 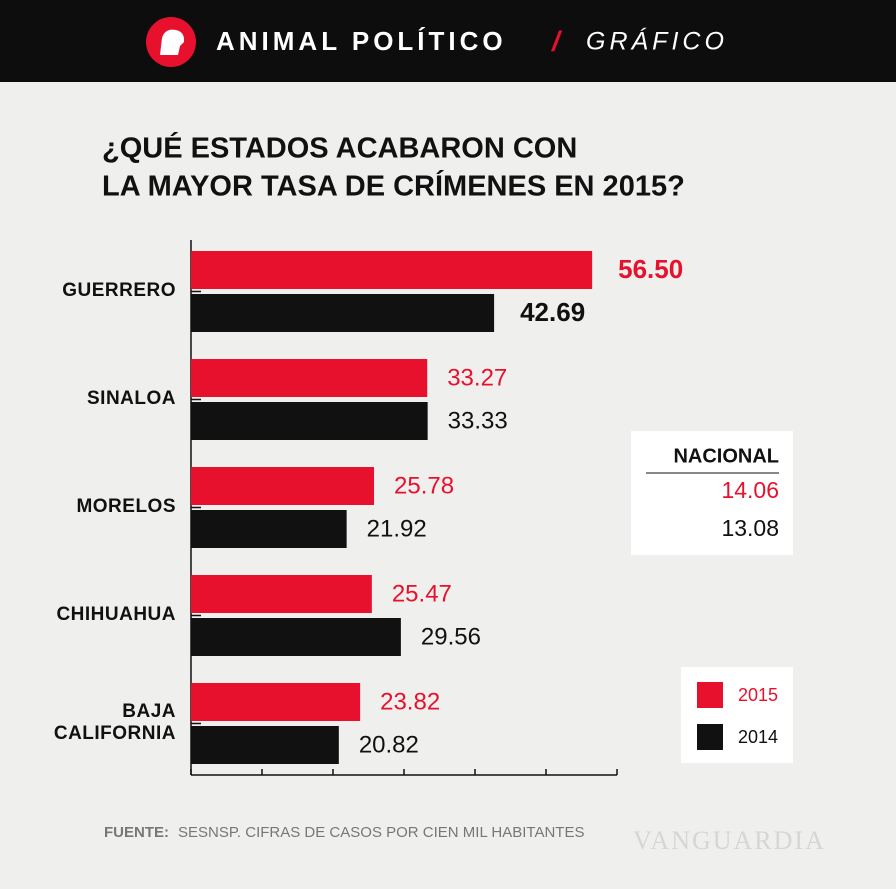 What do you see at coordinates (750, 490) in the screenshot?
I see `national-value: 14.06` at bounding box center [750, 490].